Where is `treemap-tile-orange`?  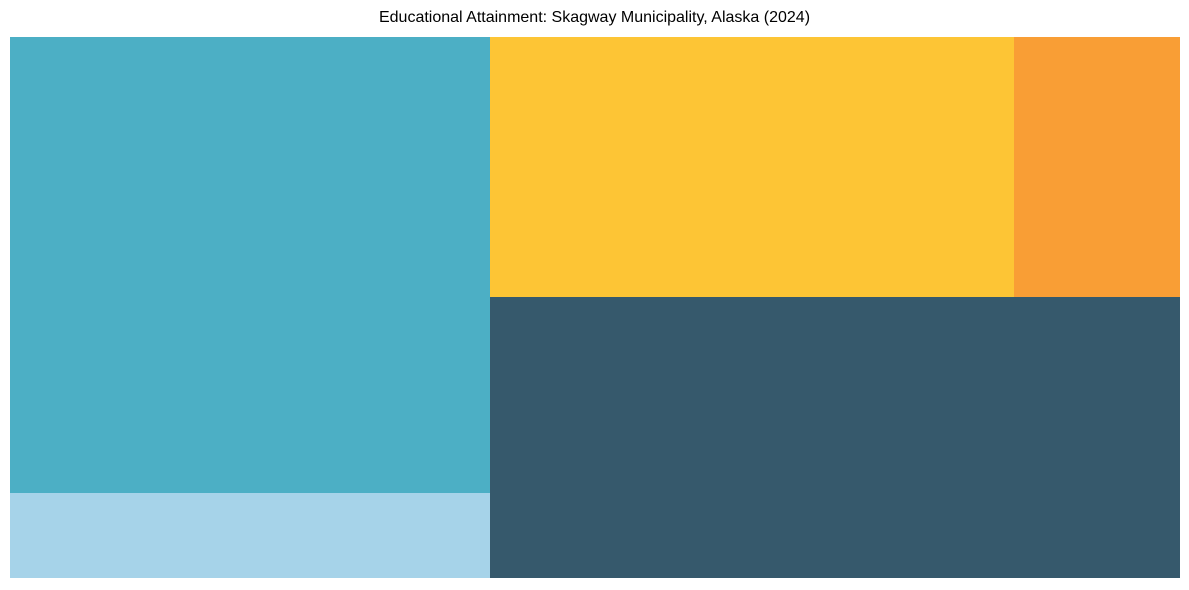 treemap-tile-orange is located at coordinates (1097, 167).